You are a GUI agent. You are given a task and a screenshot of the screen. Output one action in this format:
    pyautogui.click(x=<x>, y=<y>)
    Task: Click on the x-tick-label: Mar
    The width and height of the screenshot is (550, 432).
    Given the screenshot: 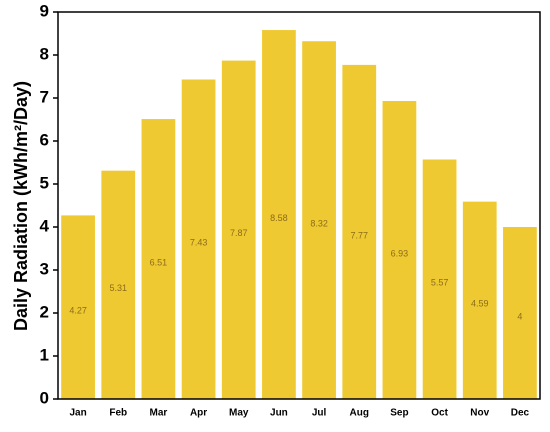 What is the action you would take?
    pyautogui.click(x=159, y=413)
    